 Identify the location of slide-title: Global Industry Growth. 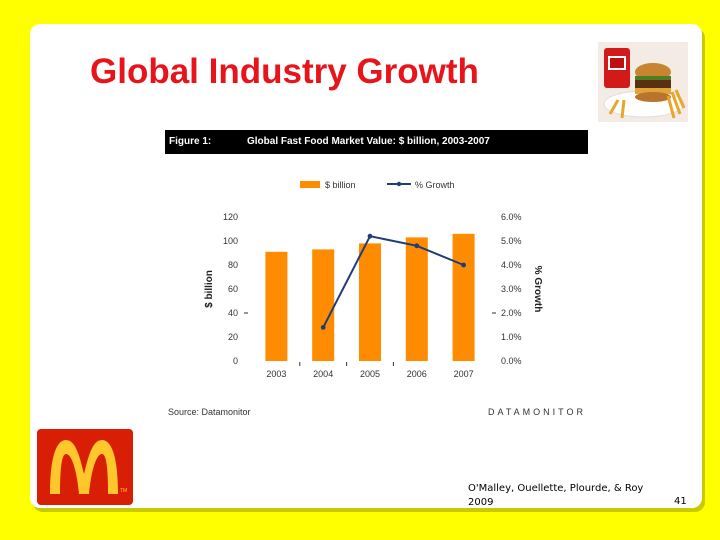
(284, 71).